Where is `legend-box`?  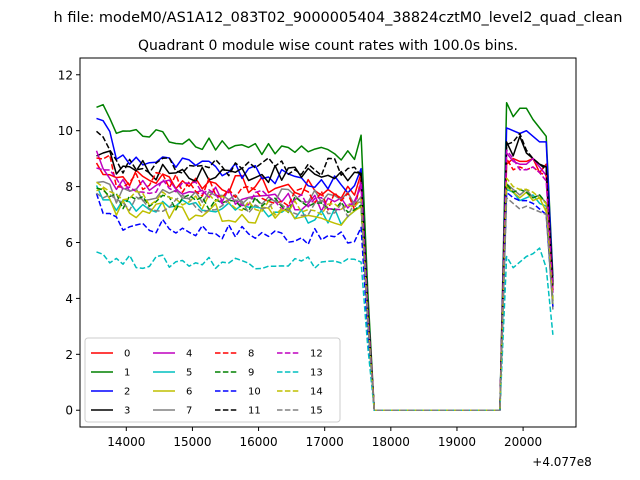 legend-box is located at coordinates (212, 380).